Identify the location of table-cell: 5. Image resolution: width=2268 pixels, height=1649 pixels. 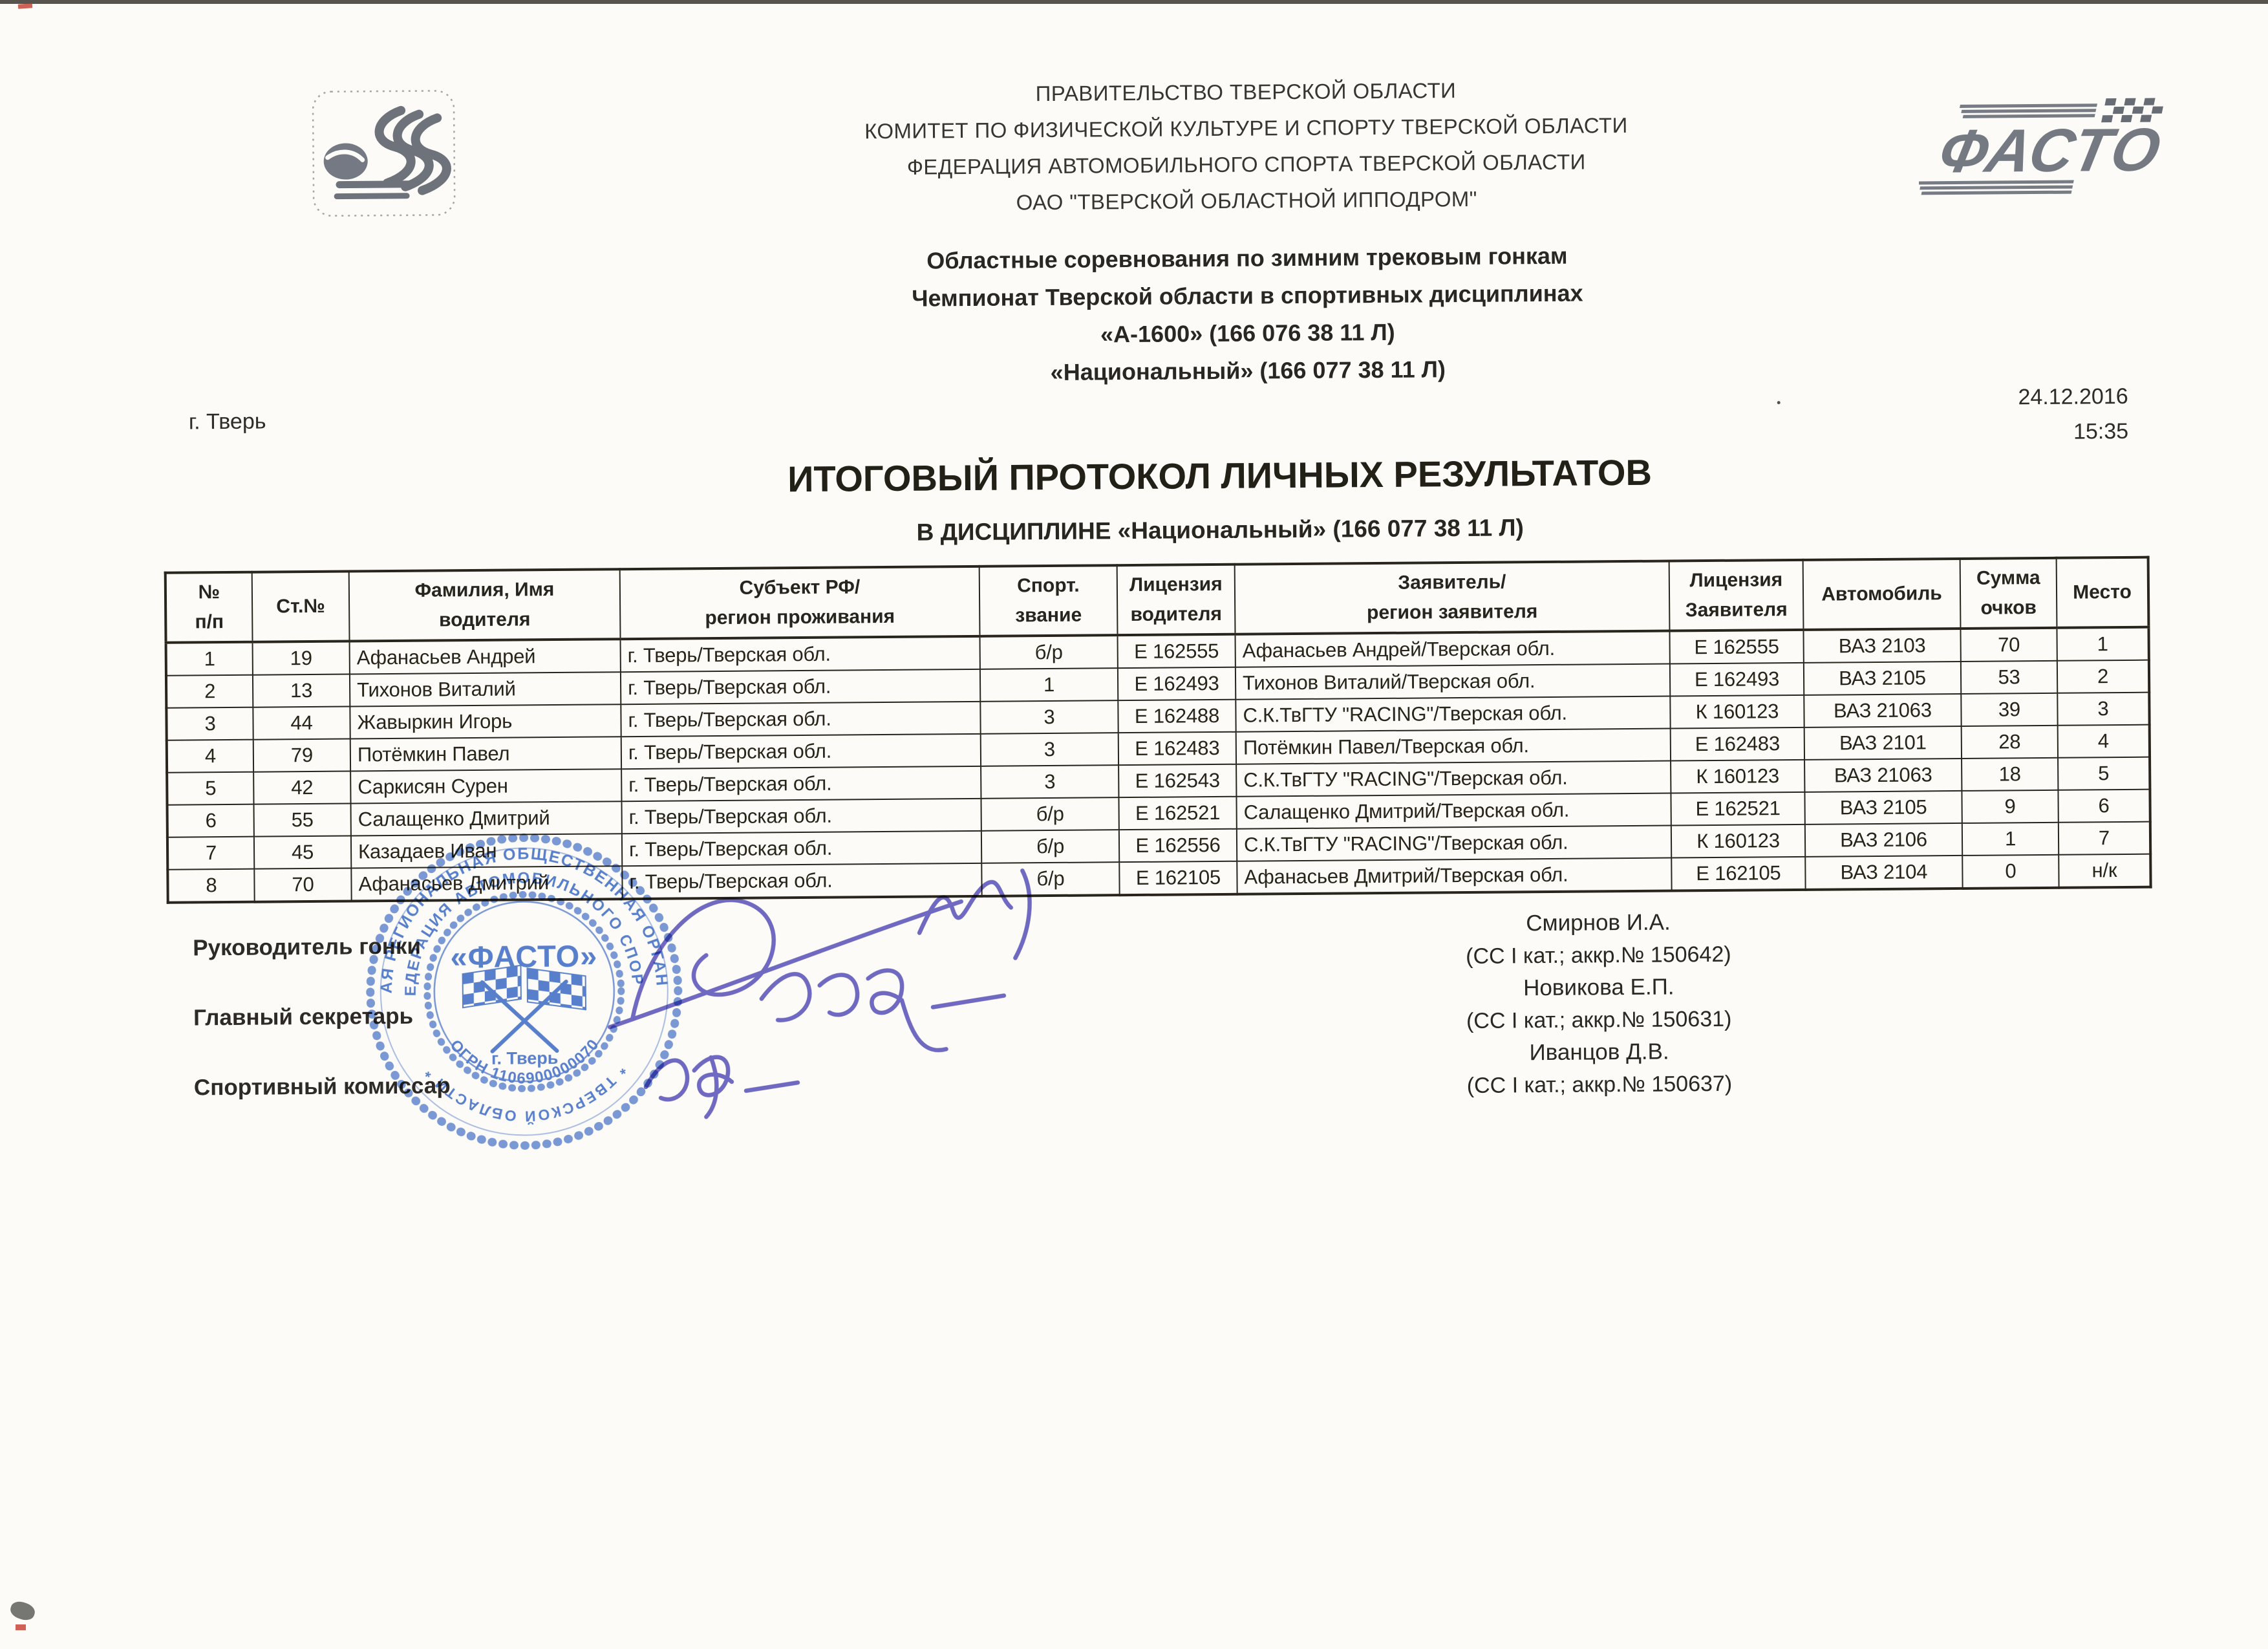
(2104, 773).